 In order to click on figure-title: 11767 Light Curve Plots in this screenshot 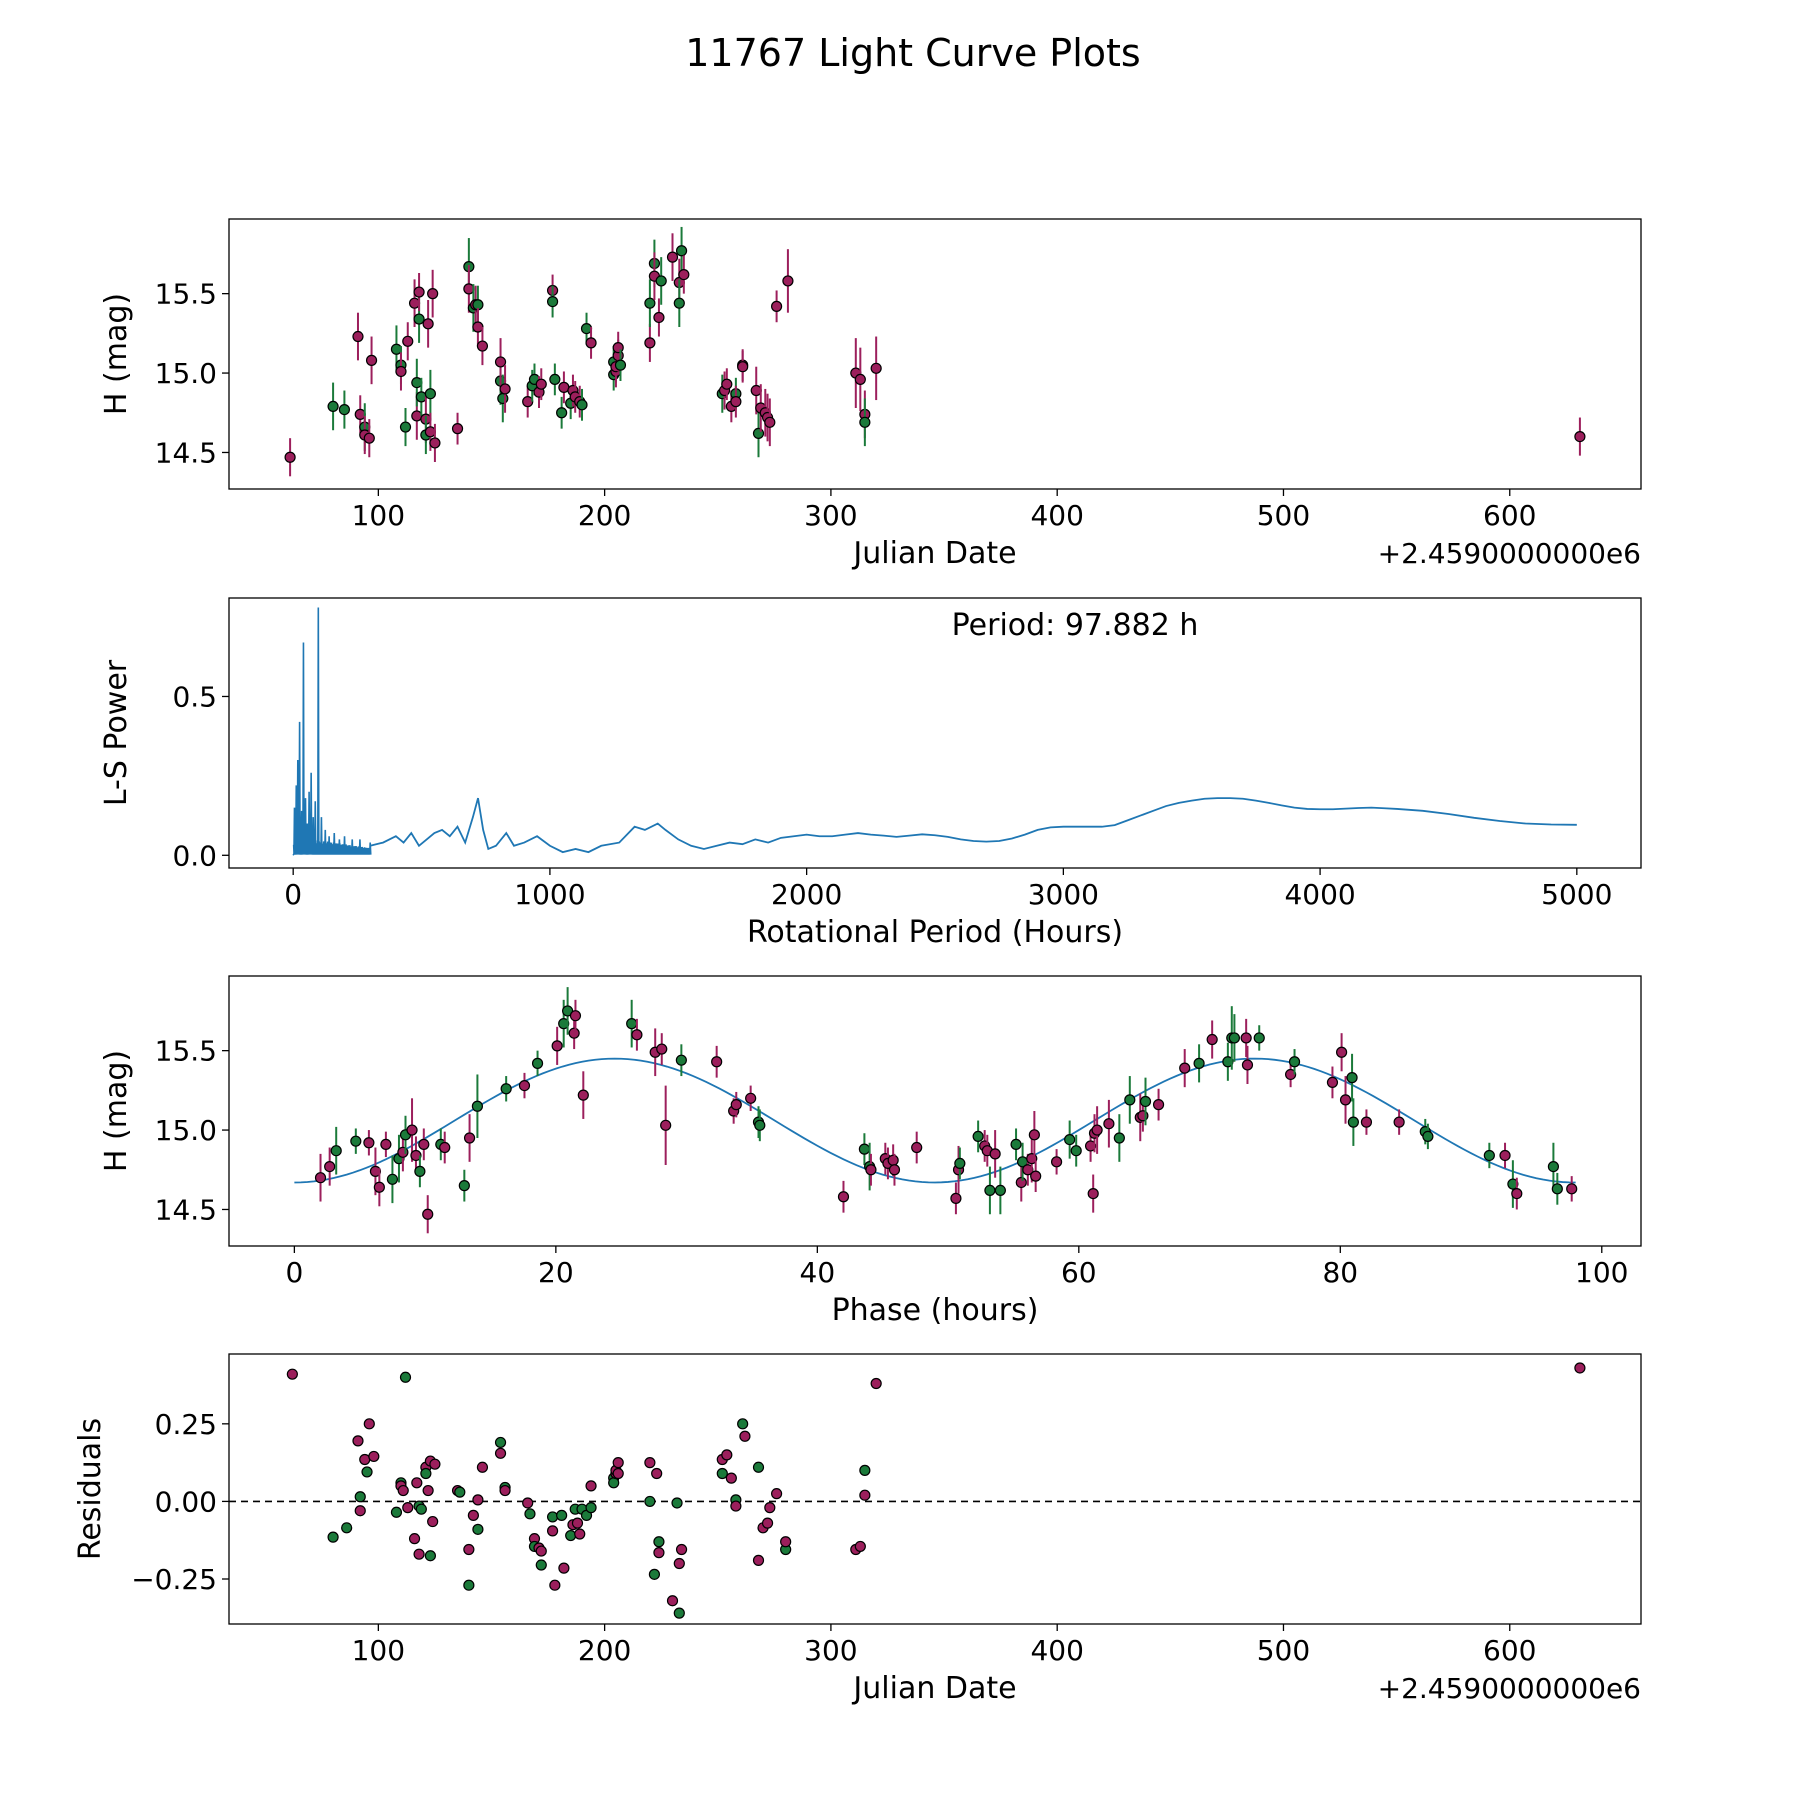, I will do `click(912, 53)`.